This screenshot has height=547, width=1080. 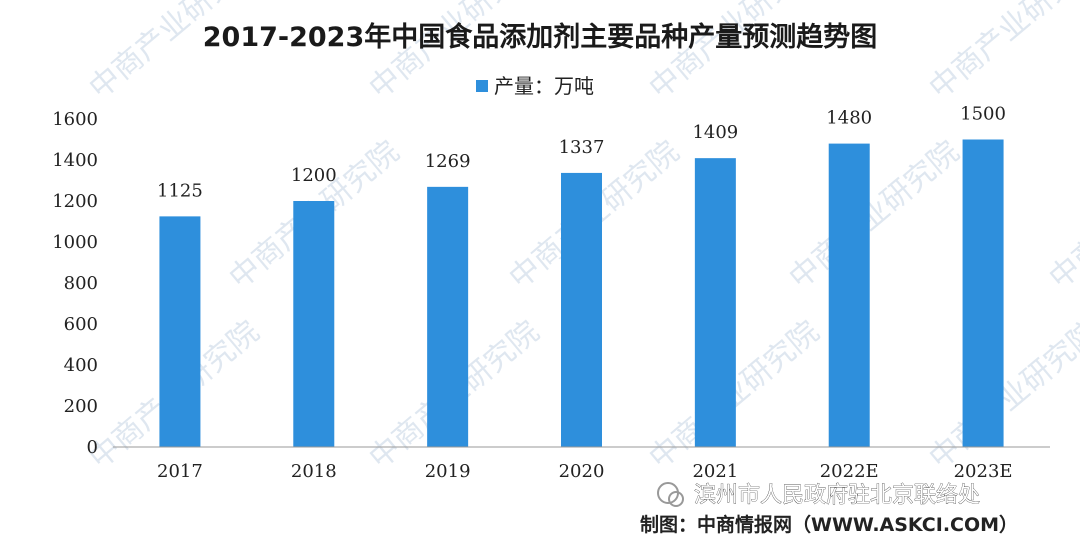 I want to click on y-tick-label: 0, so click(x=92, y=447).